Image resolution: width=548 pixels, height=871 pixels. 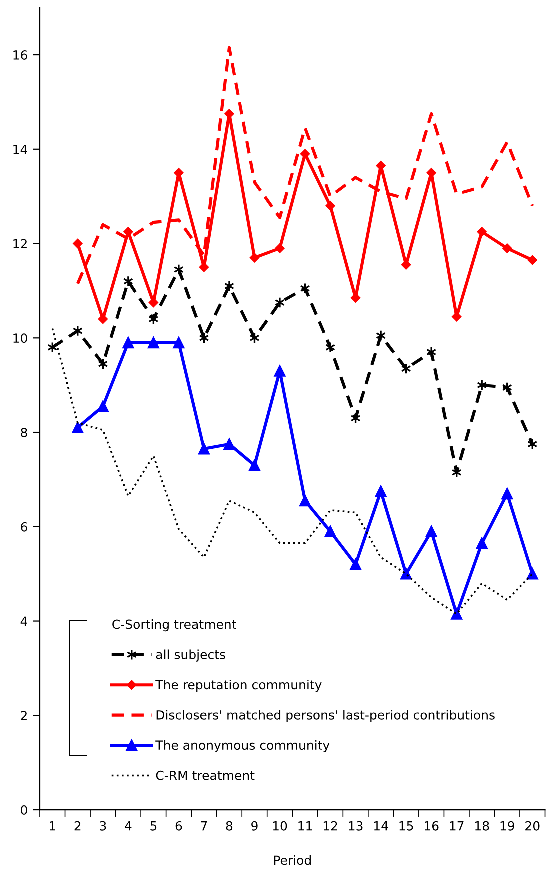 What do you see at coordinates (205, 775) in the screenshot?
I see `legend-label: C-RM treatment` at bounding box center [205, 775].